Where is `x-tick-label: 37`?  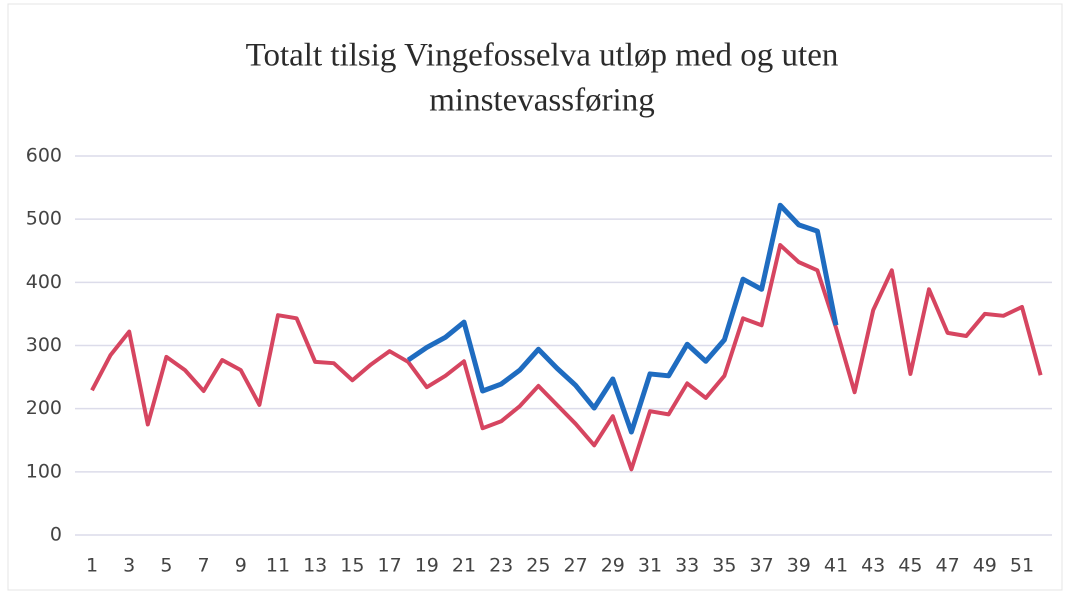
x-tick-label: 37 is located at coordinates (762, 566).